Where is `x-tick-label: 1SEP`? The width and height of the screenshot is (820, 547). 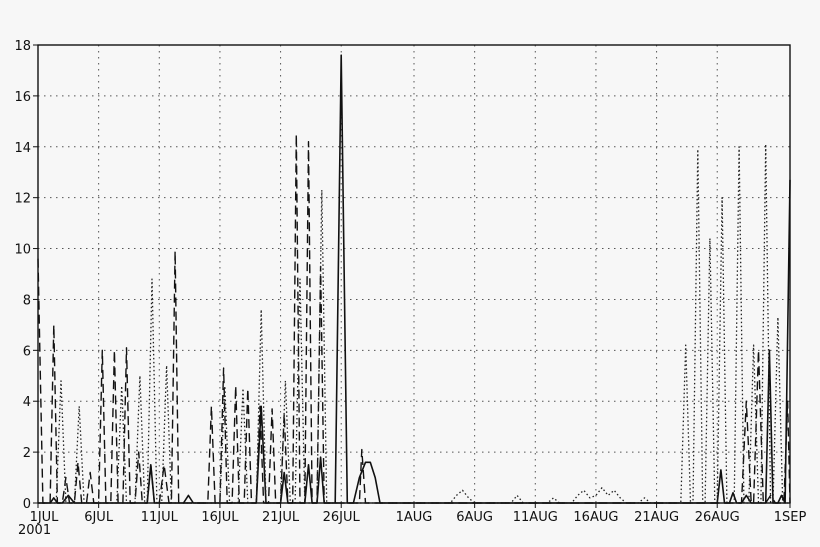 x-tick-label: 1SEP is located at coordinates (790, 517).